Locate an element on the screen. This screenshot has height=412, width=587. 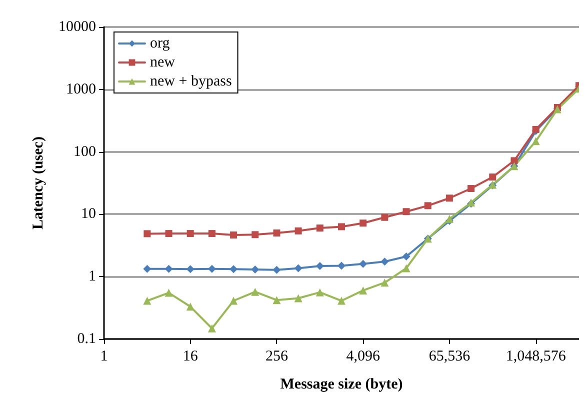
x-axis-title: Message size (byte) is located at coordinates (341, 384).